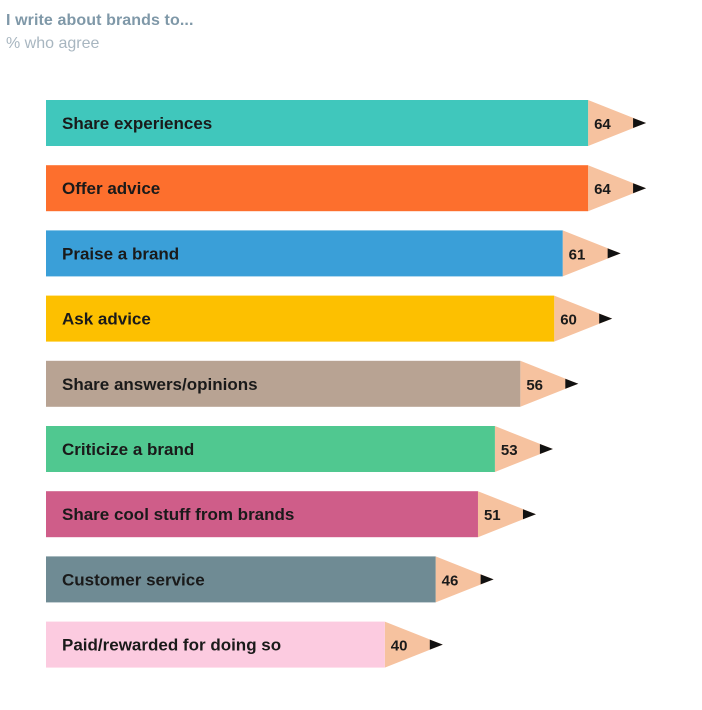 The image size is (702, 710). Describe the element at coordinates (120, 253) in the screenshot. I see `category-label: Praise a brand` at that location.